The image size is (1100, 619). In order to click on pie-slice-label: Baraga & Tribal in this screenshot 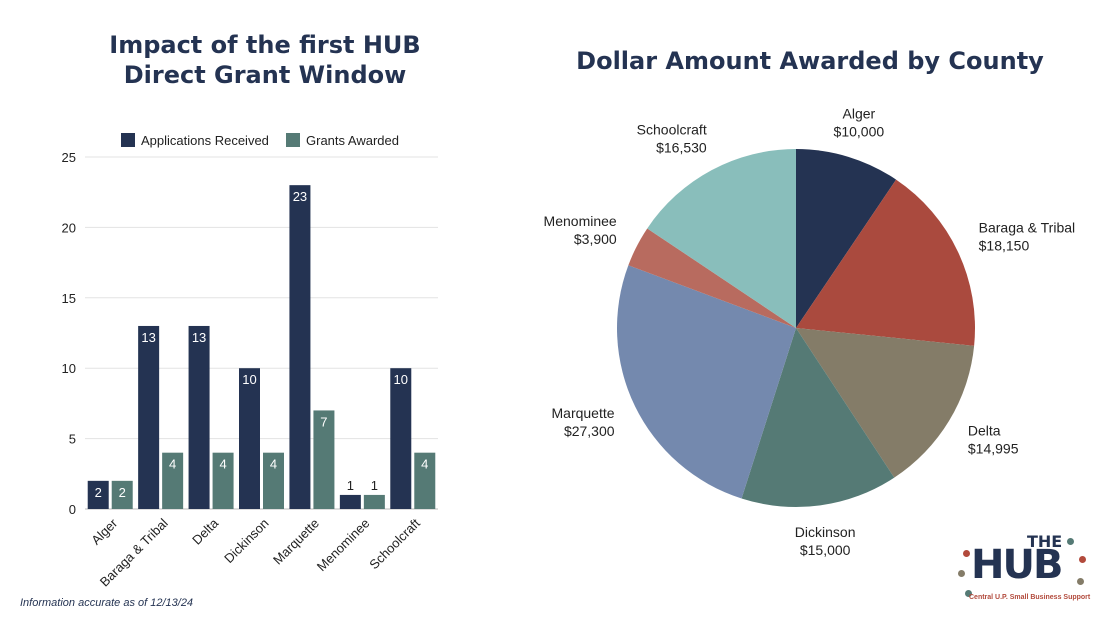, I will do `click(1027, 228)`.